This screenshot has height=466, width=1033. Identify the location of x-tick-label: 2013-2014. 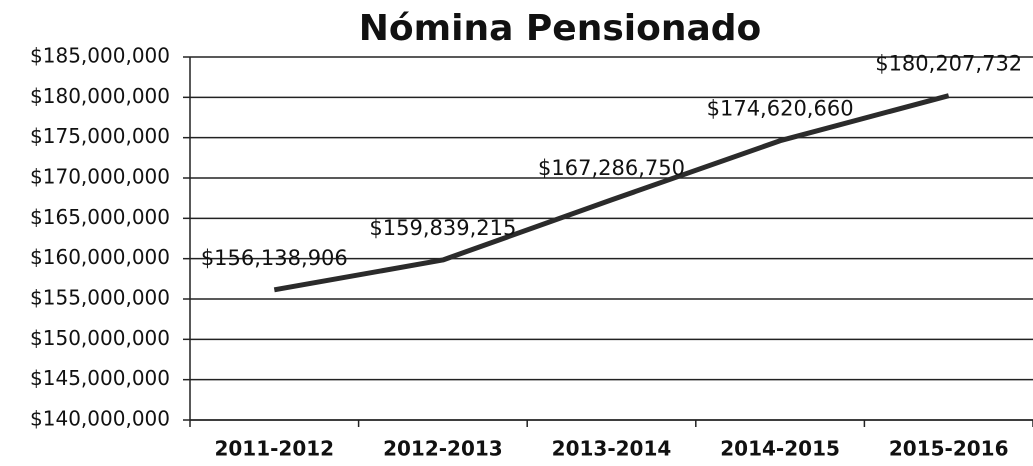
(612, 449).